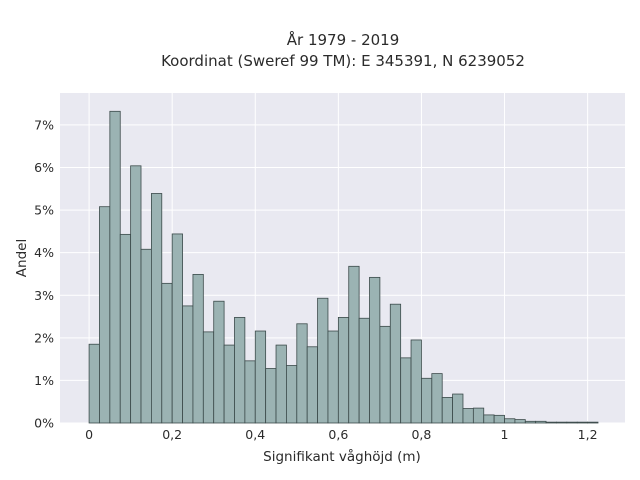  What do you see at coordinates (338, 434) in the screenshot?
I see `x-tick-label: 0,6` at bounding box center [338, 434].